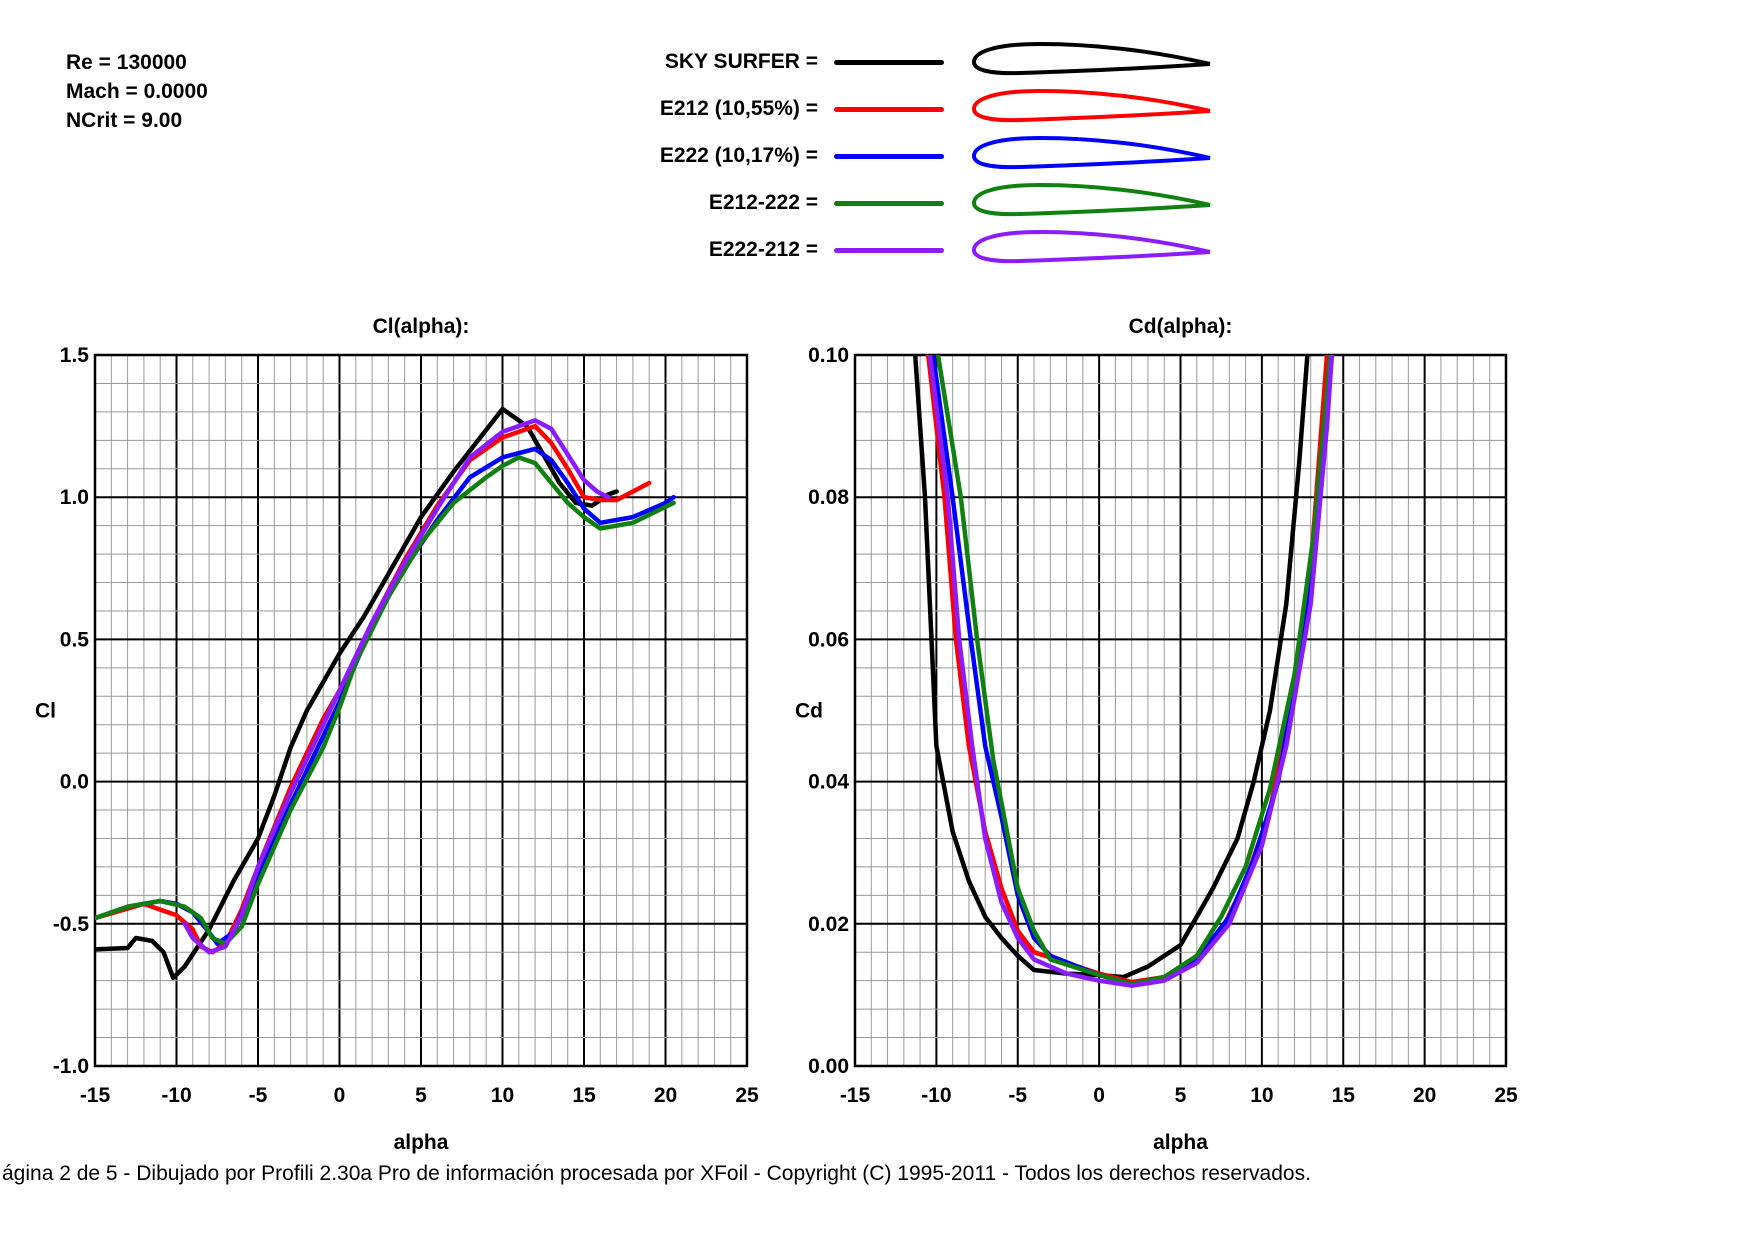 This screenshot has width=1754, height=1240. What do you see at coordinates (74, 782) in the screenshot?
I see `y-tick-label: 0.0` at bounding box center [74, 782].